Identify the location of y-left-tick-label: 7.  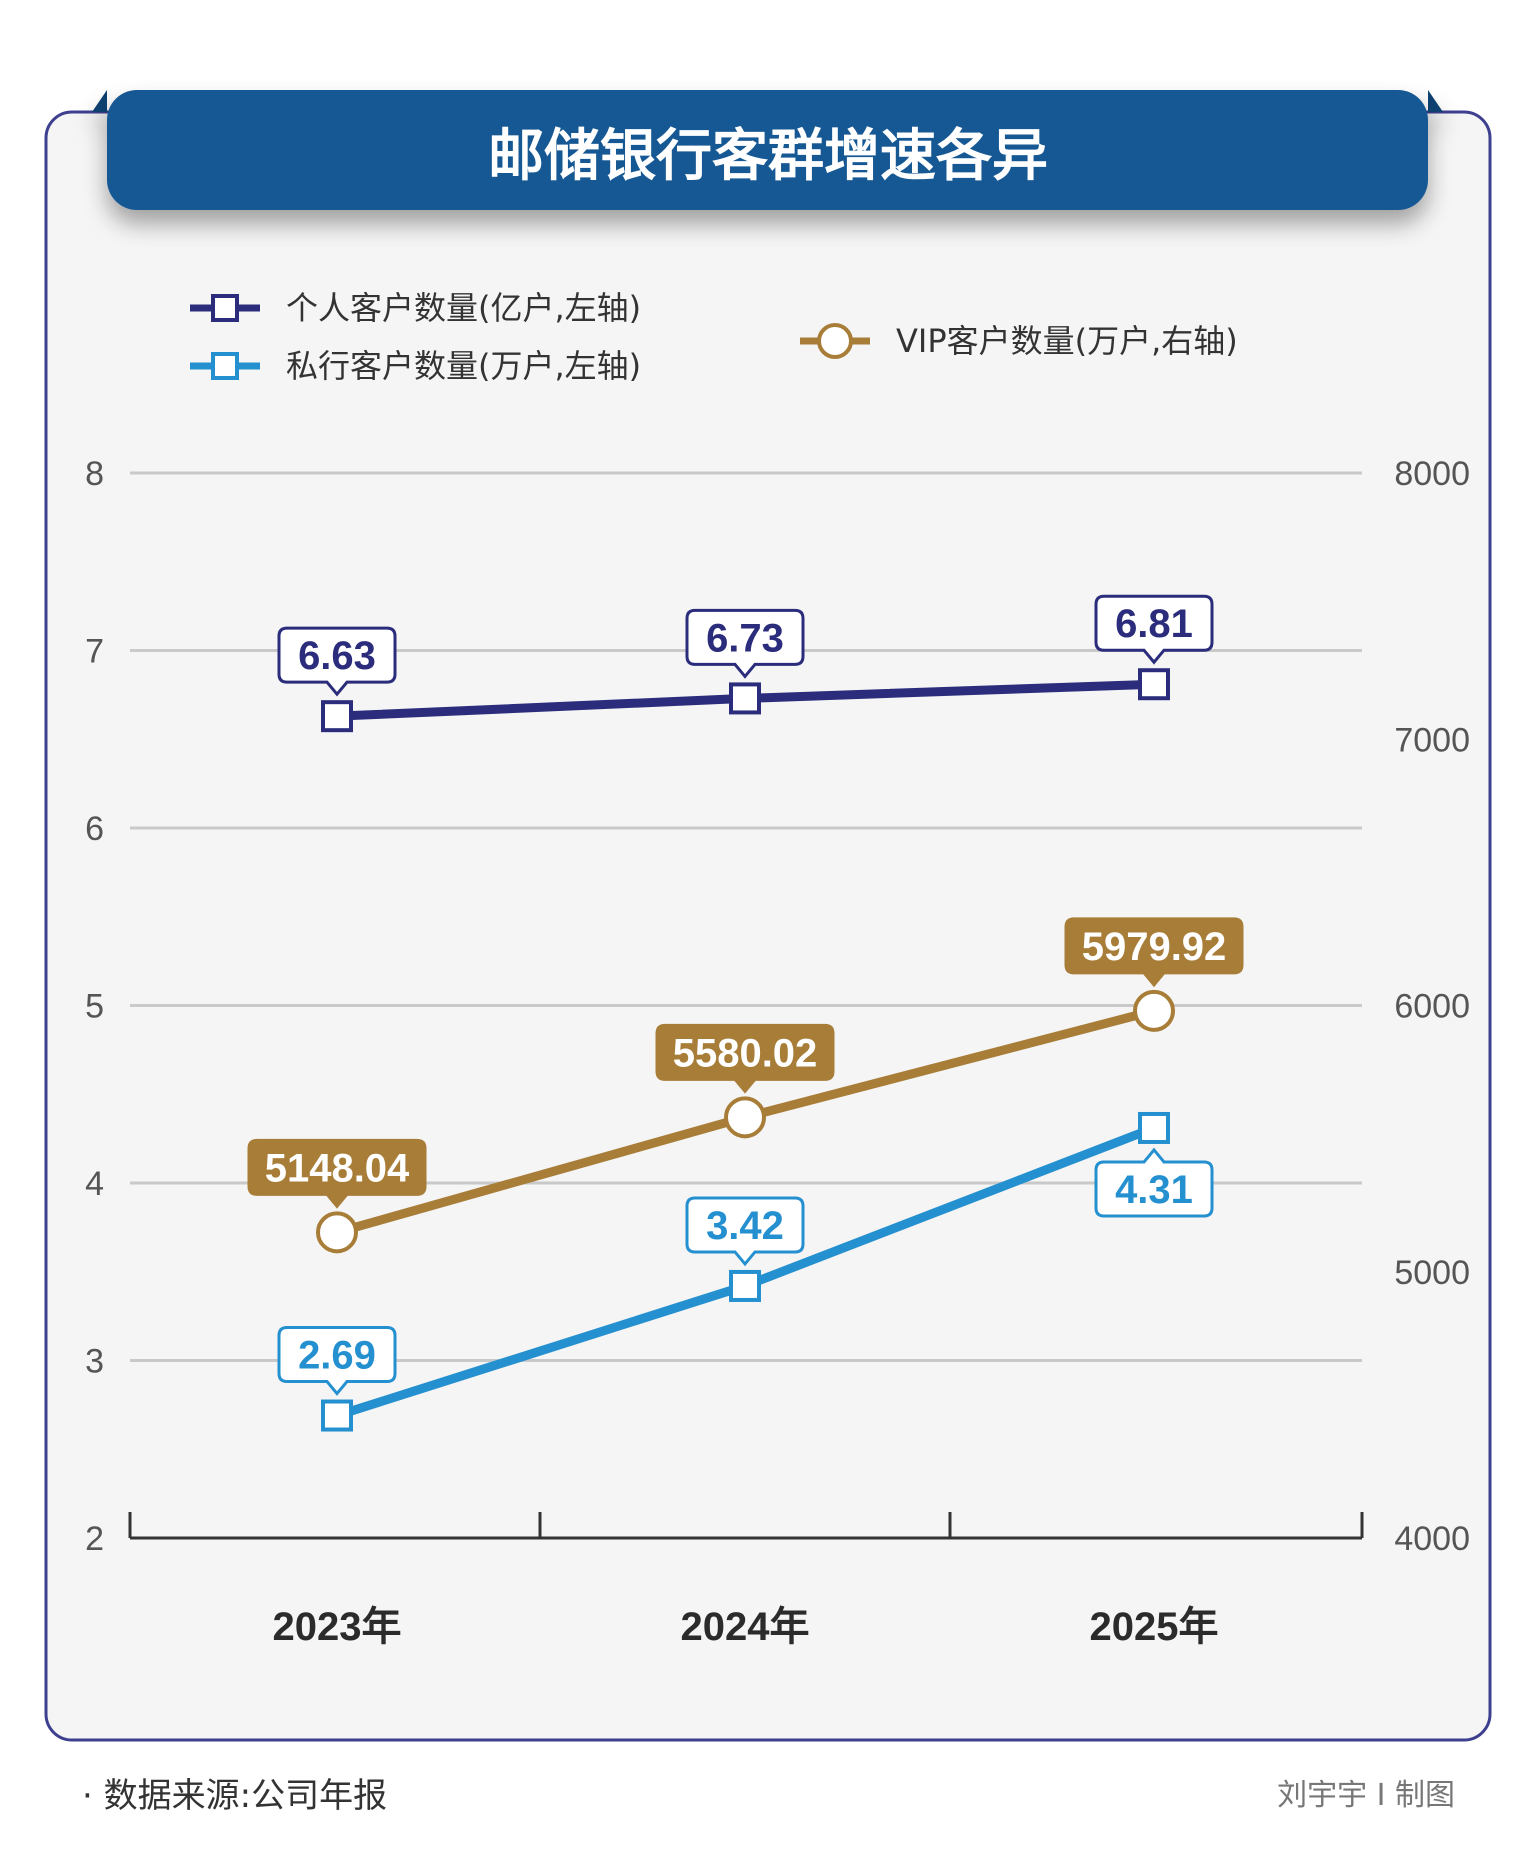
(94, 652).